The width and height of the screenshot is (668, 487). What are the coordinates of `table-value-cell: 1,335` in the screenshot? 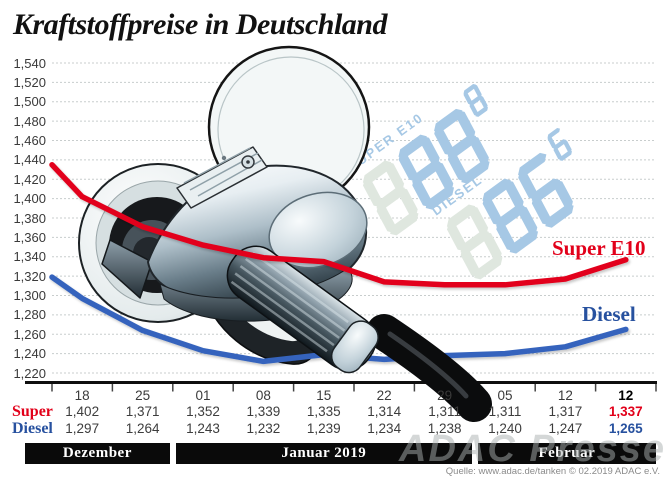 It's located at (323, 411).